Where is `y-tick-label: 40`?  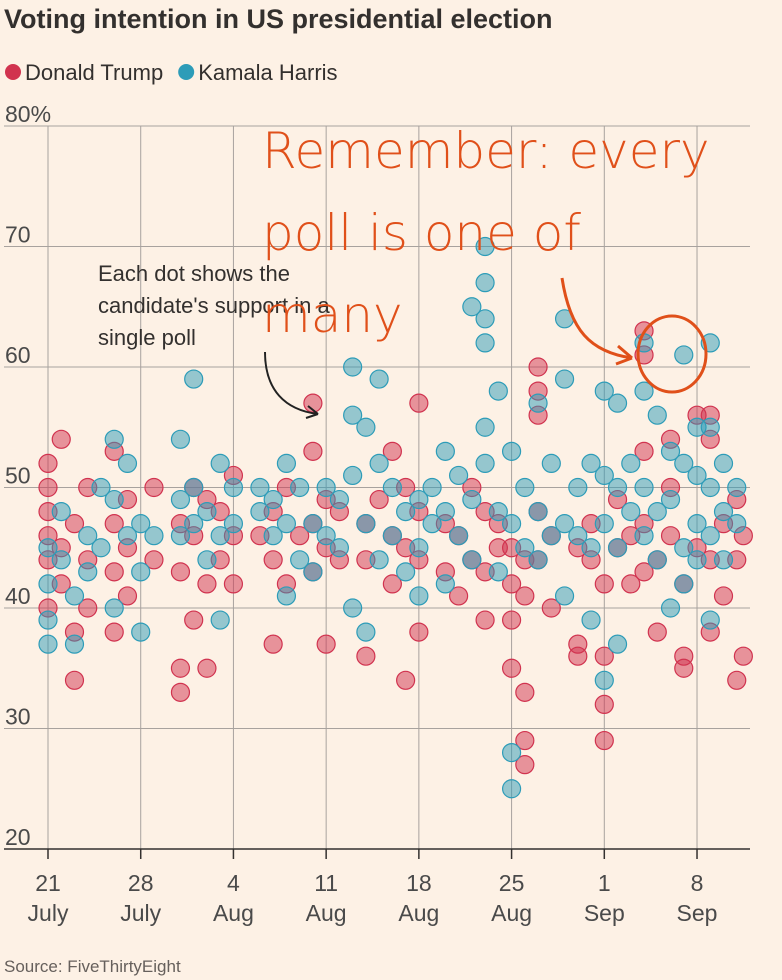 y-tick-label: 40 is located at coordinates (18, 596).